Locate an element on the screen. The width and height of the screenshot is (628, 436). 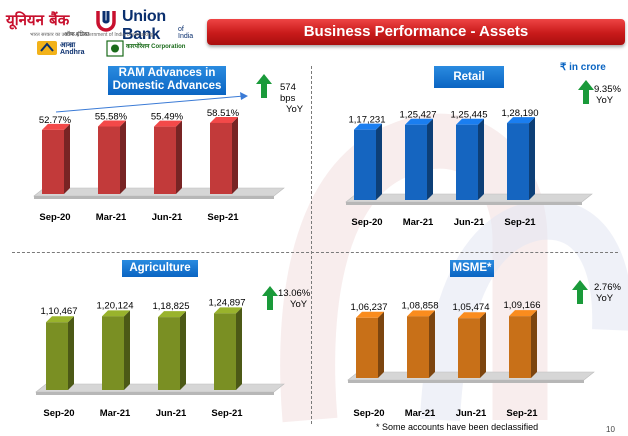
andhra-bank-logo: आन्ध्रा Andhra is located at coordinates (62, 48).